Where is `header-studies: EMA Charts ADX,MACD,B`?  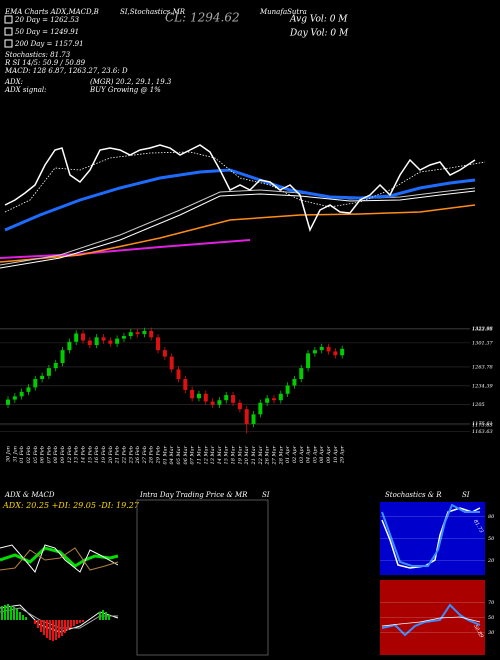
header-studies: EMA Charts ADX,MACD,B is located at coordinates (51, 12).